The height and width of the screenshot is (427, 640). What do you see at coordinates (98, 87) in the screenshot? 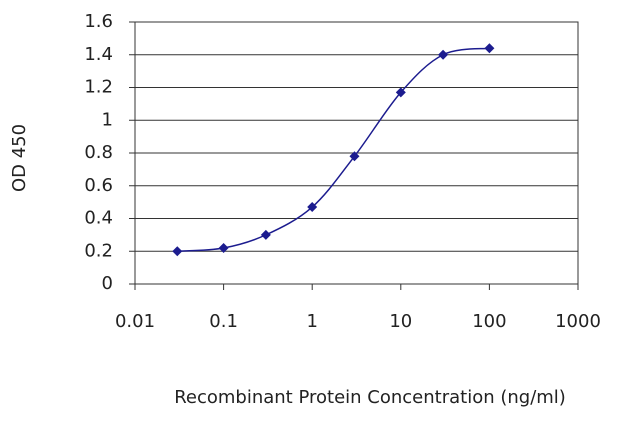
I see `y-tick-label: 1.2` at bounding box center [98, 87].